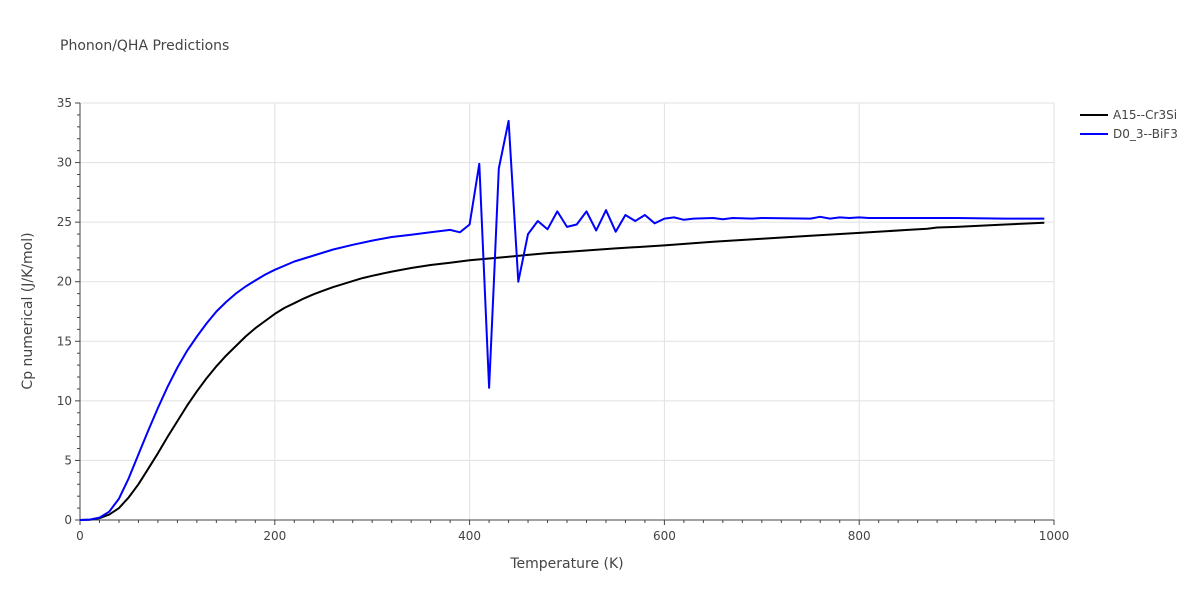 This screenshot has height=604, width=1200. I want to click on y-tick-label: 35, so click(64, 103).